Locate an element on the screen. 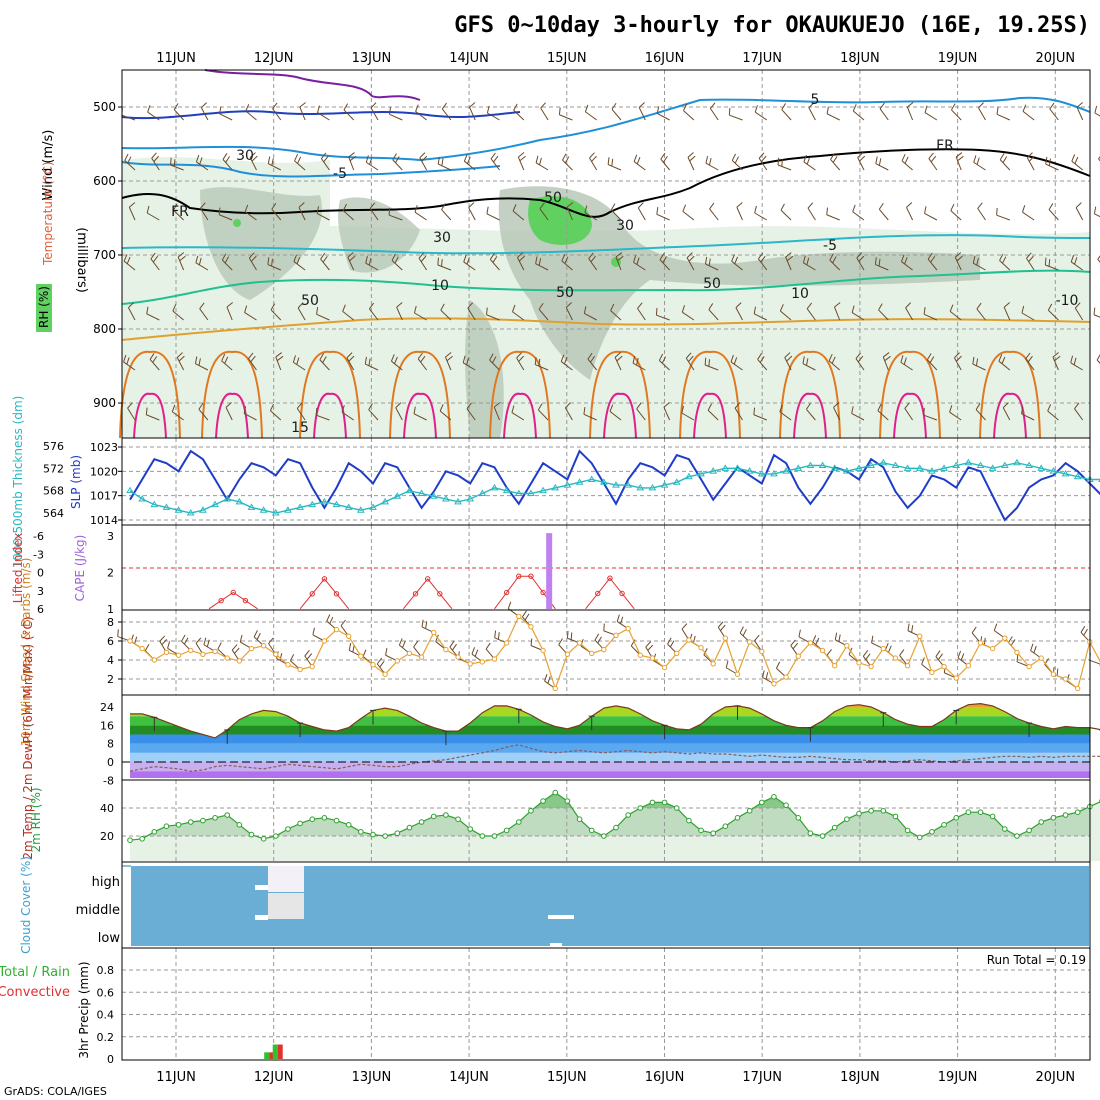 This screenshot has width=1100, height=1100. cape-tick-label: 2 is located at coordinates (110, 573).